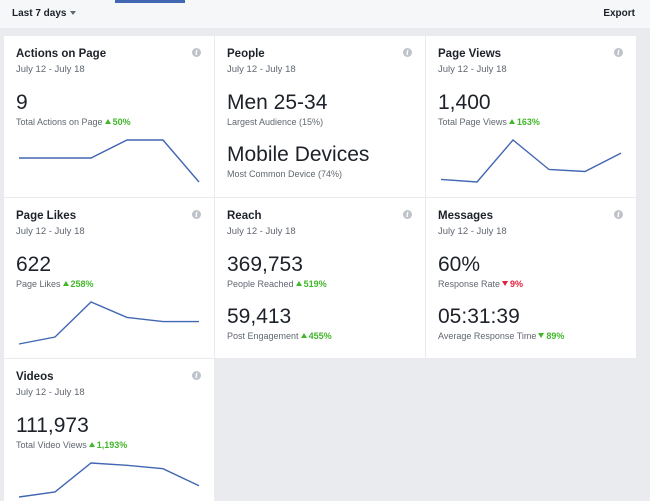  Describe the element at coordinates (619, 13) in the screenshot. I see `export-button: Export` at that location.